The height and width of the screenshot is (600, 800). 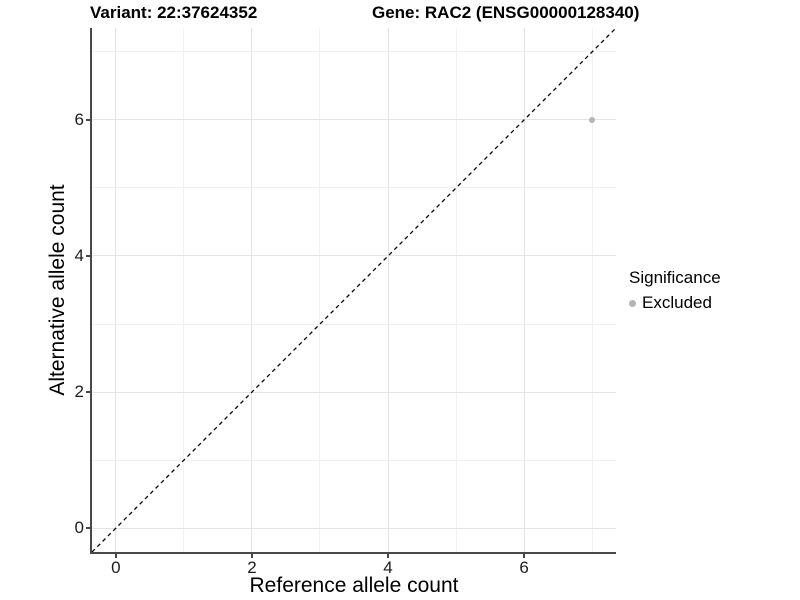 I want to click on y-tick-label: 2, so click(x=79, y=392).